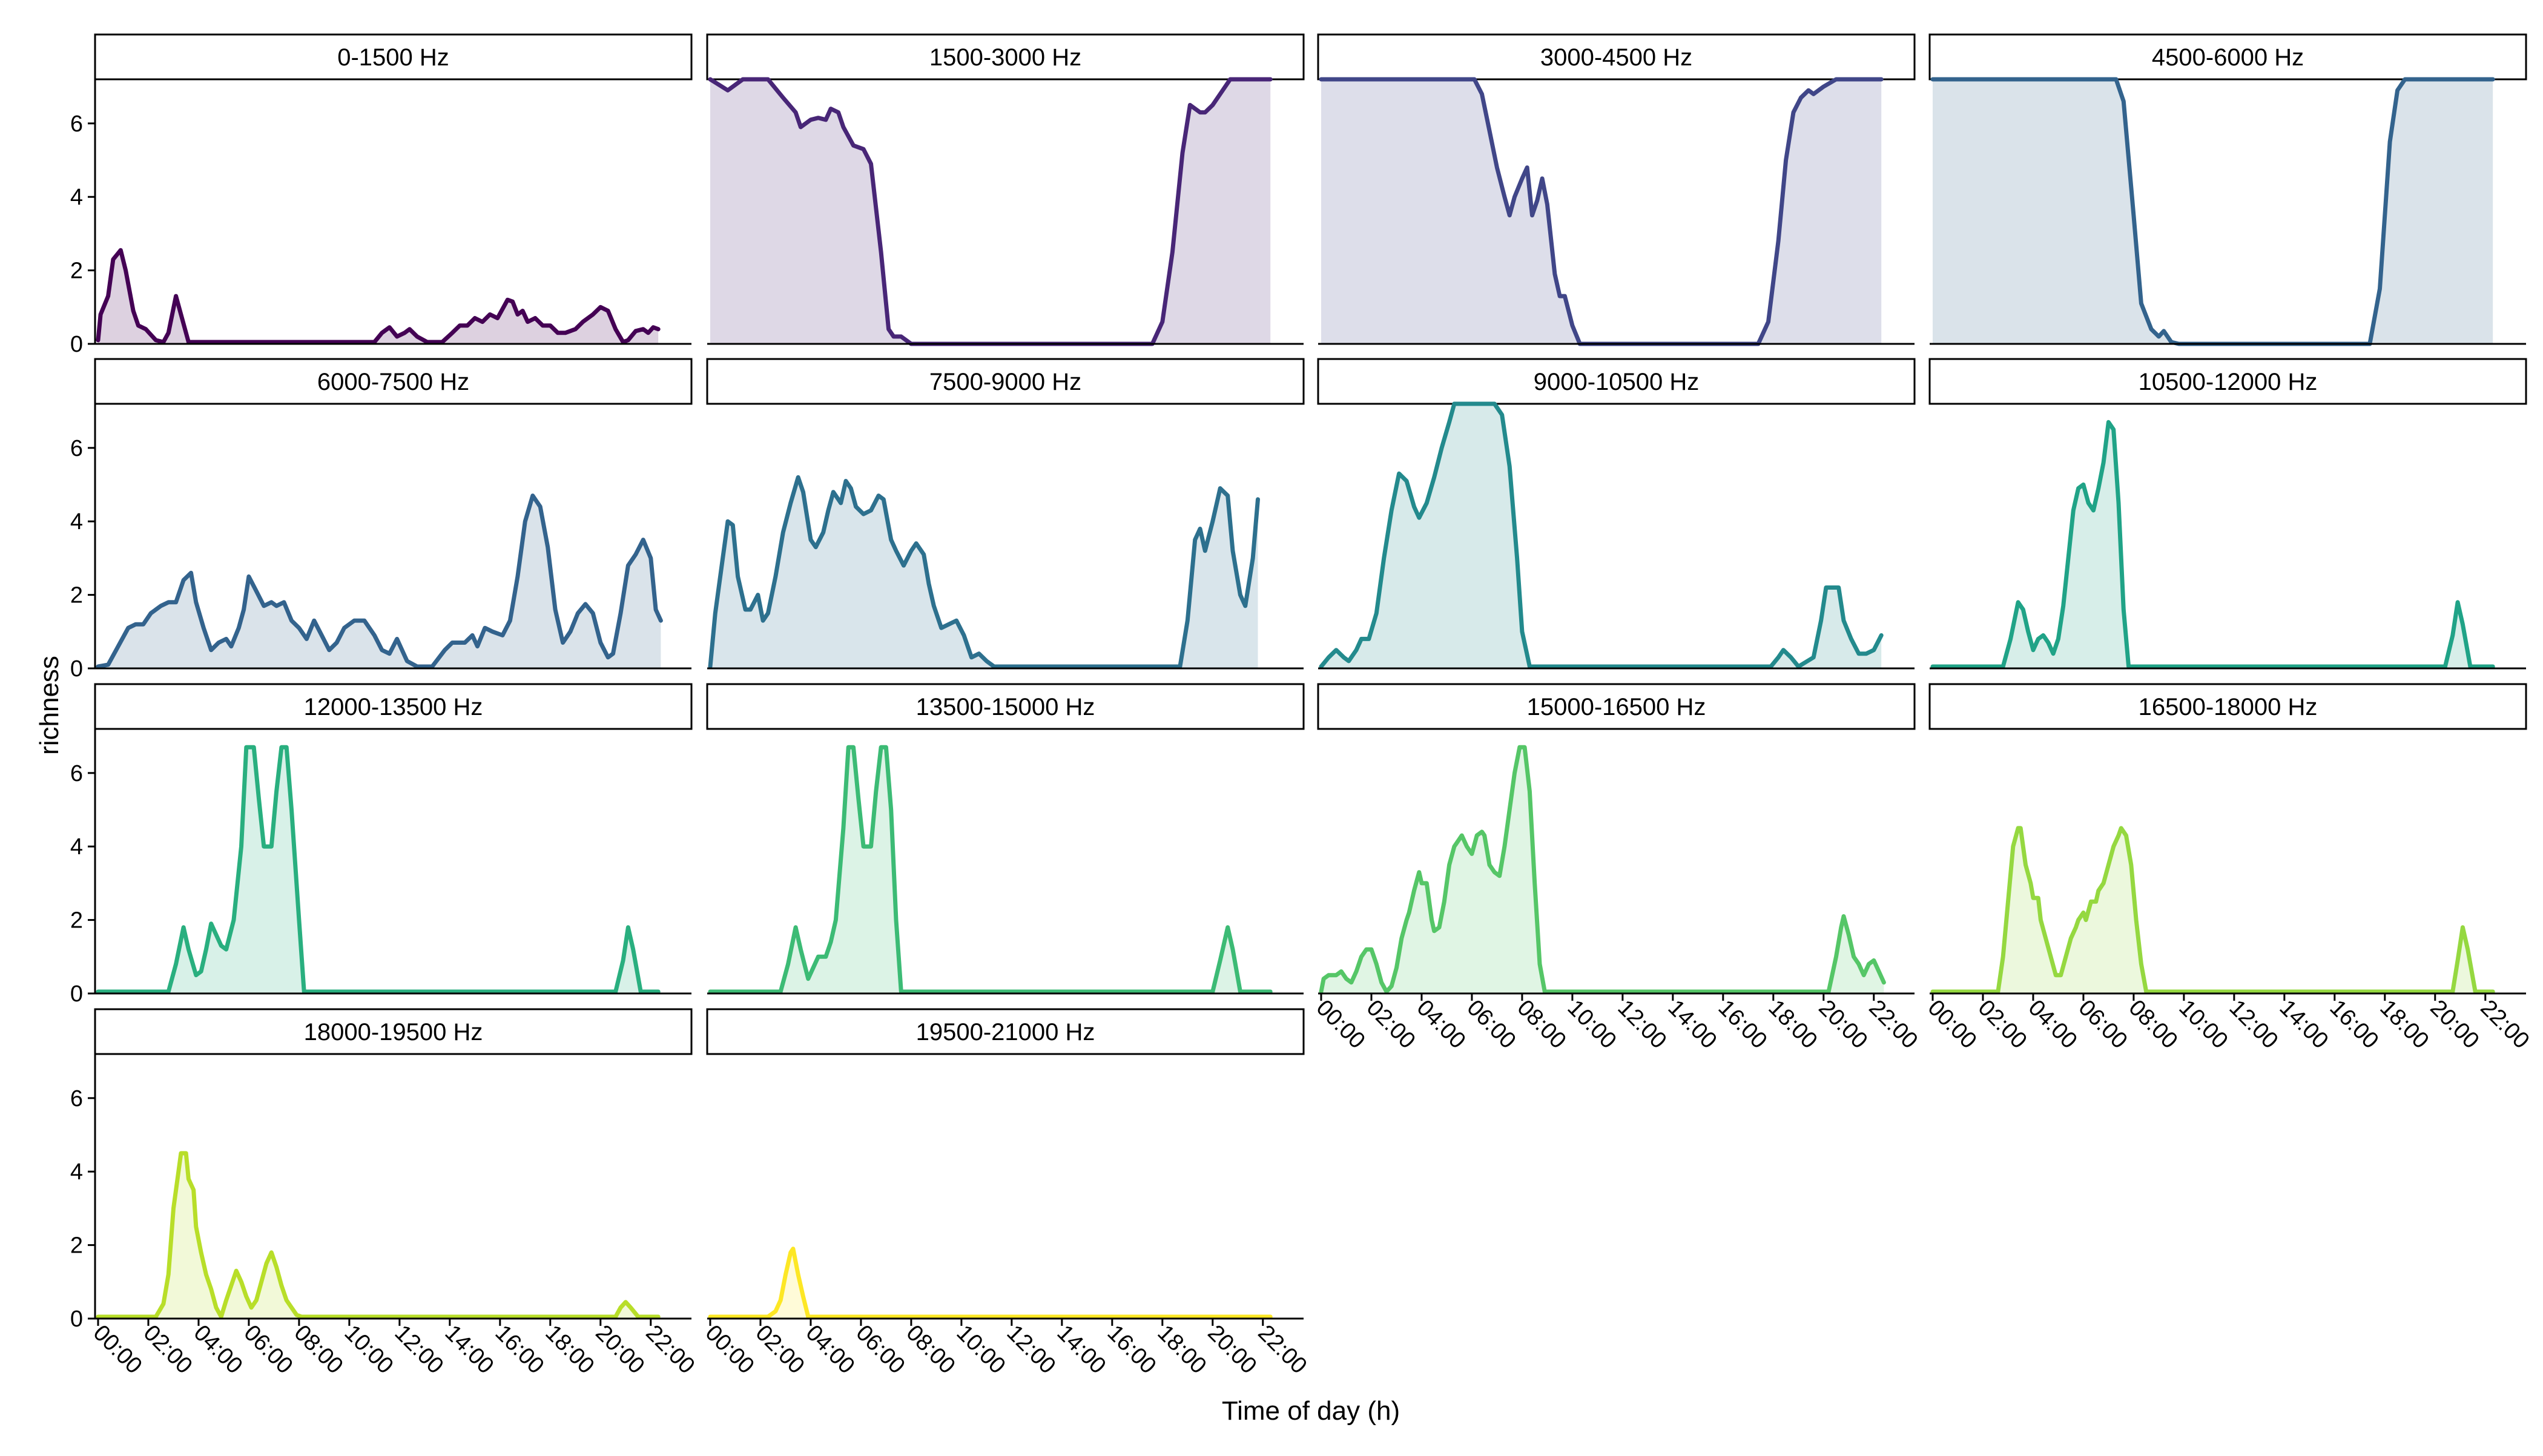  I want to click on facet-panel: 3000-4500 Hz, so click(1617, 189).